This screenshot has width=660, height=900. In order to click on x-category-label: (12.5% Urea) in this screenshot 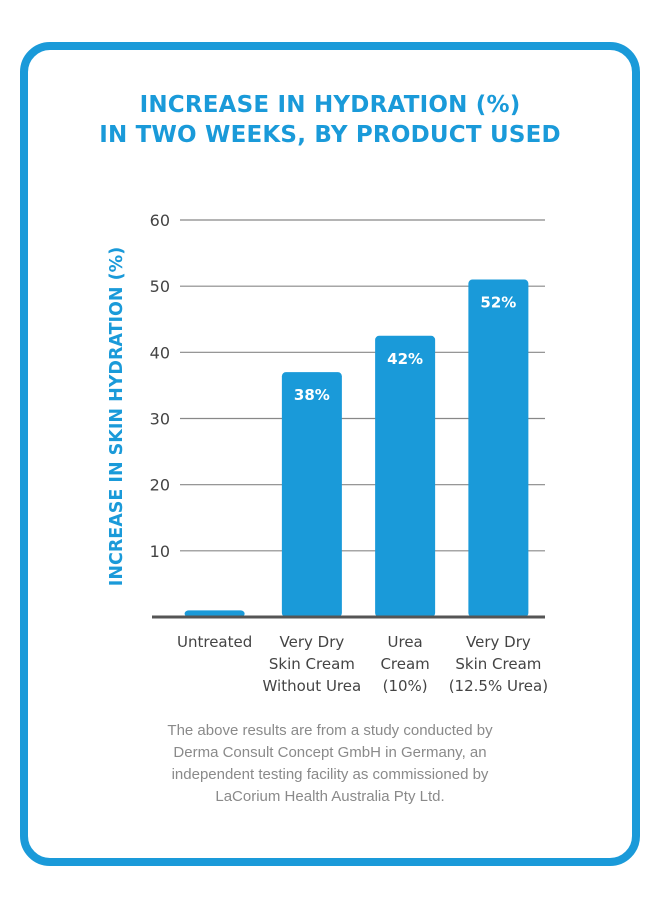, I will do `click(498, 686)`.